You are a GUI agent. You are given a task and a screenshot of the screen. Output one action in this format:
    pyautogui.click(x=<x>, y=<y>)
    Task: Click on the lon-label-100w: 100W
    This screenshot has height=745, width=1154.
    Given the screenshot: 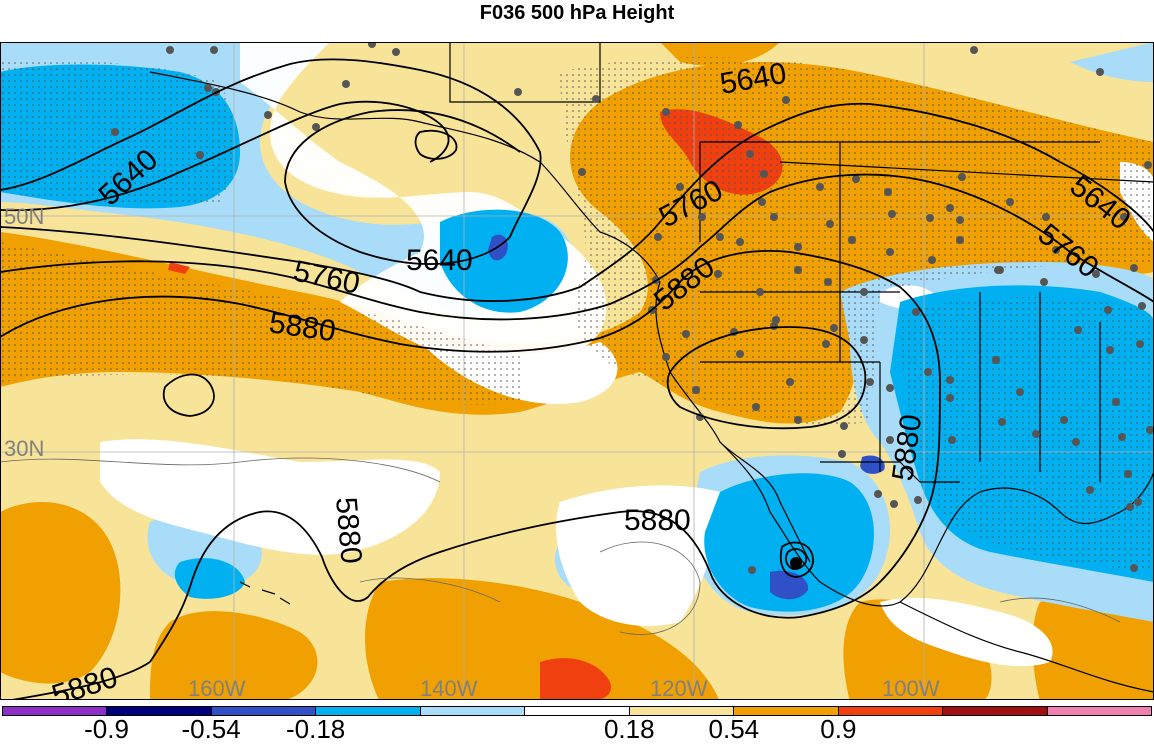 What is the action you would take?
    pyautogui.click(x=911, y=688)
    